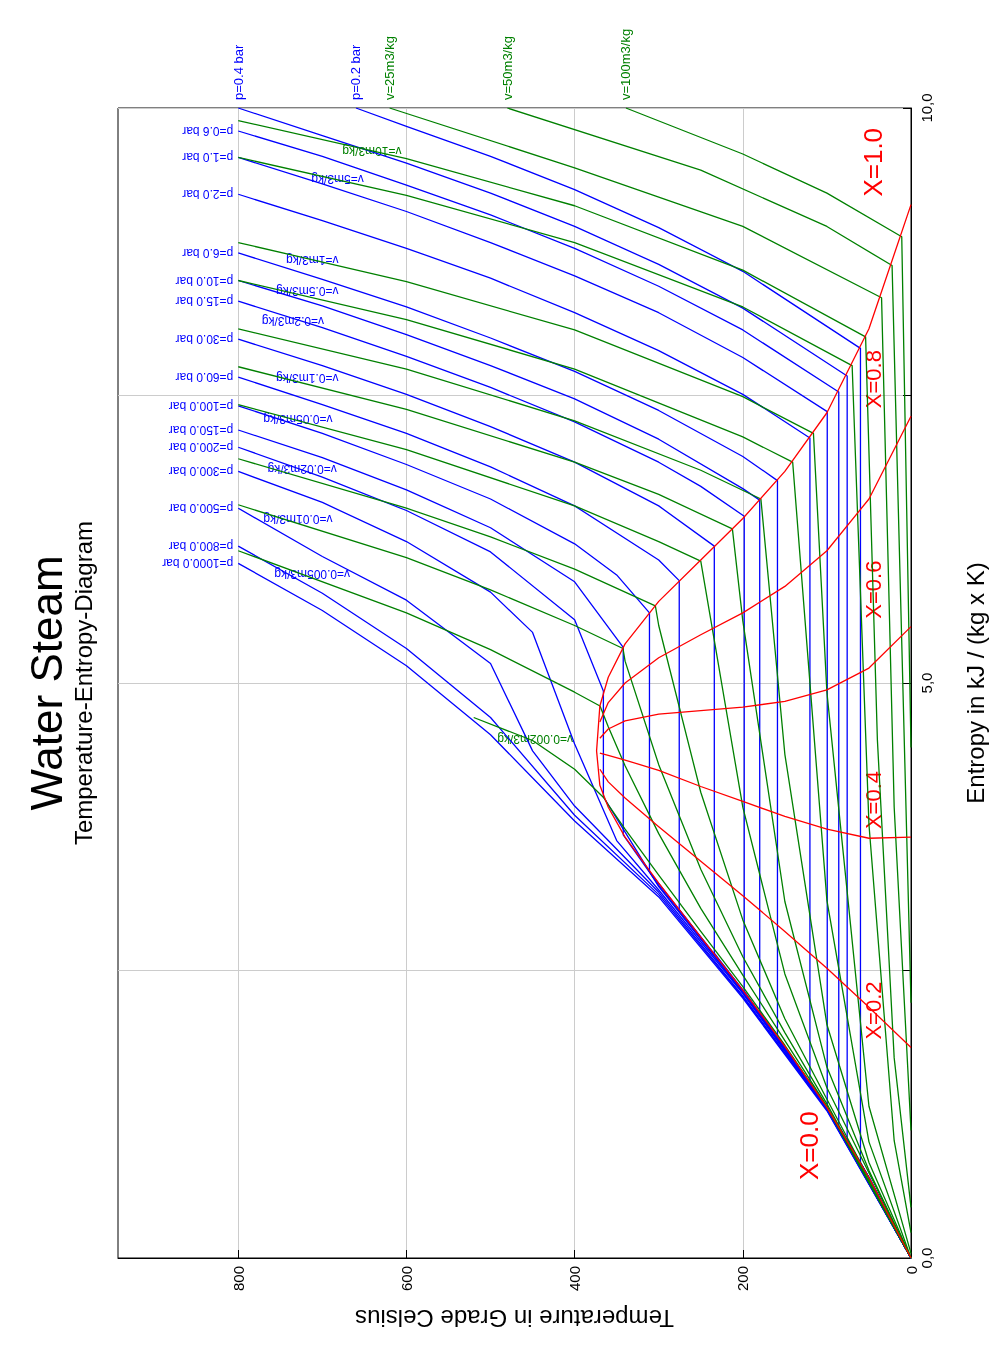 The image size is (1003, 1356). Describe the element at coordinates (201, 430) in the screenshot. I see `series-label: p=150.0 bar` at that location.